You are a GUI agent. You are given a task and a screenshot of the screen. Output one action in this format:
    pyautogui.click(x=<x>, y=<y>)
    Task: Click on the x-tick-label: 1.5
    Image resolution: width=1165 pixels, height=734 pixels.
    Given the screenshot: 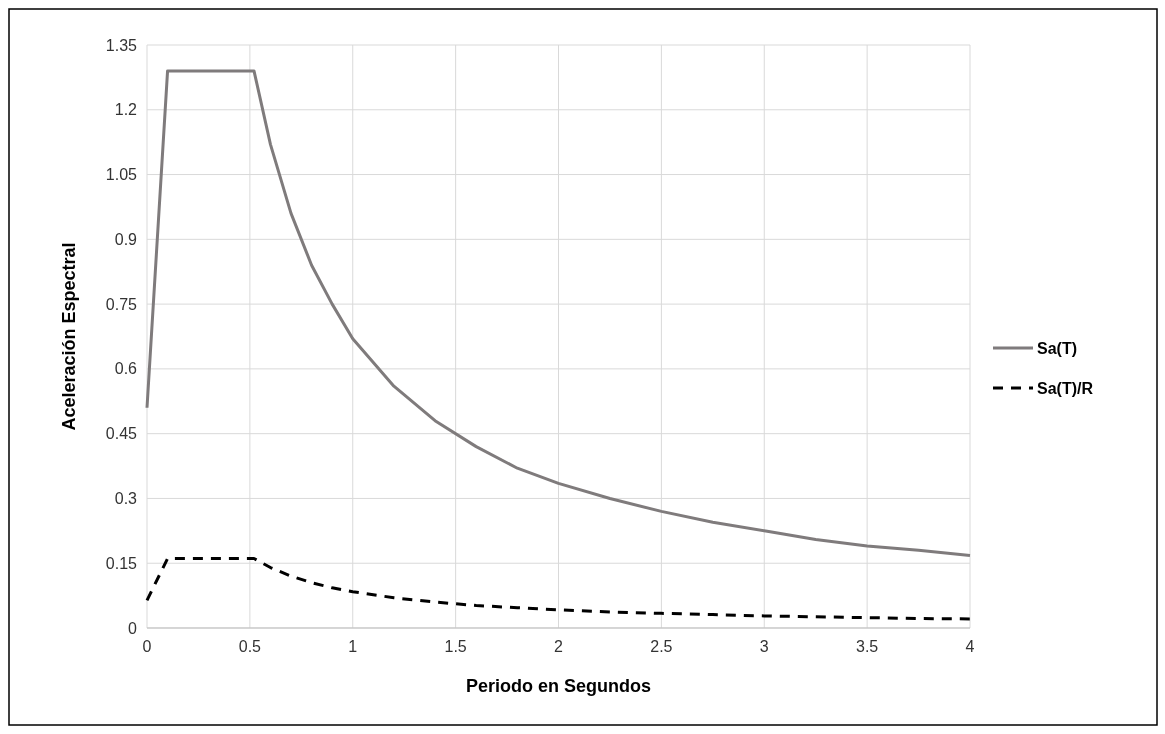 What is the action you would take?
    pyautogui.click(x=455, y=646)
    